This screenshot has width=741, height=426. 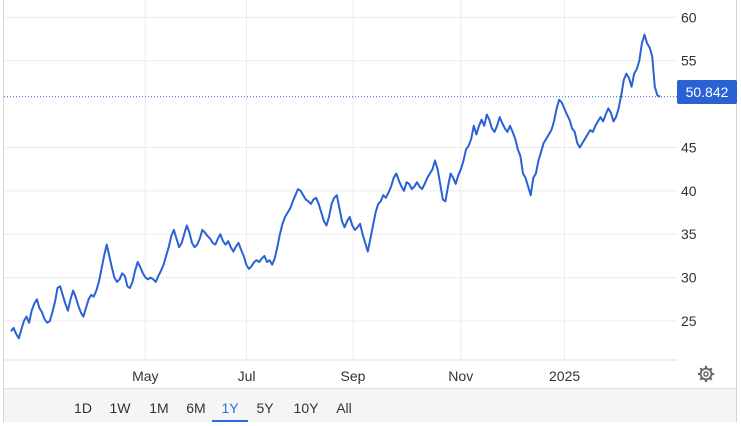 I want to click on active-range-indicator, so click(x=230, y=421).